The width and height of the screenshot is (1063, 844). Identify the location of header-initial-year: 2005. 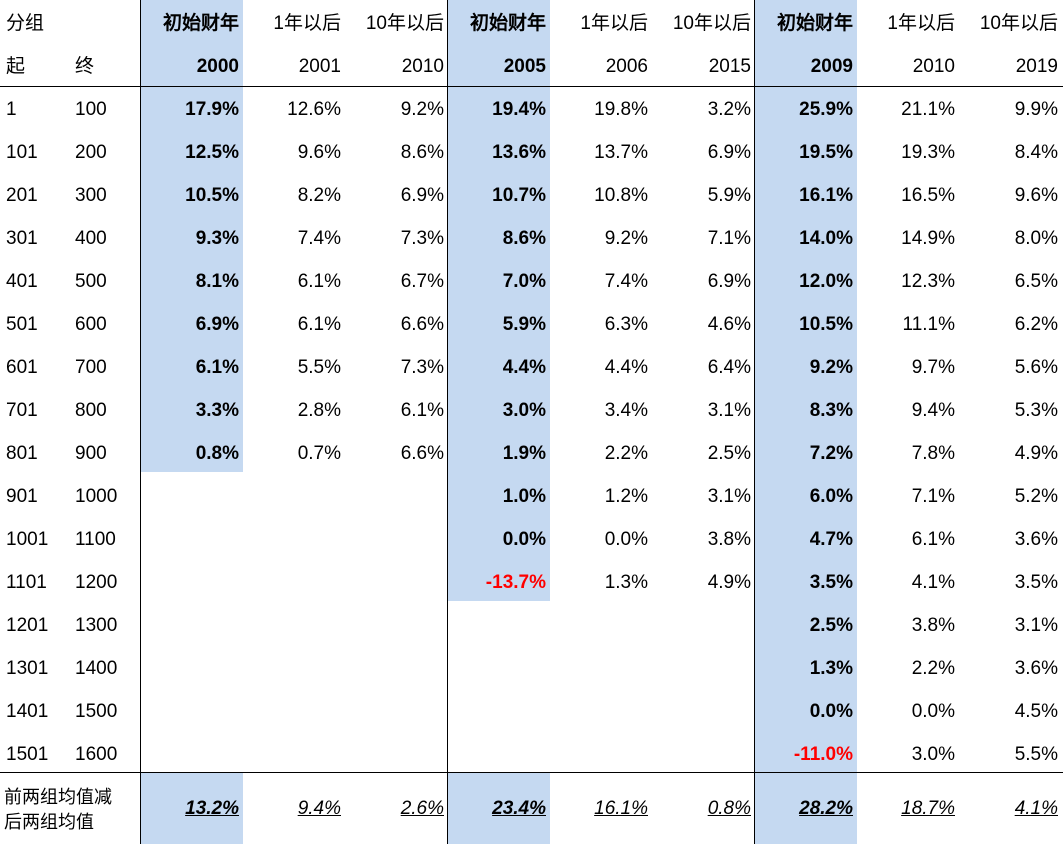
(524, 66).